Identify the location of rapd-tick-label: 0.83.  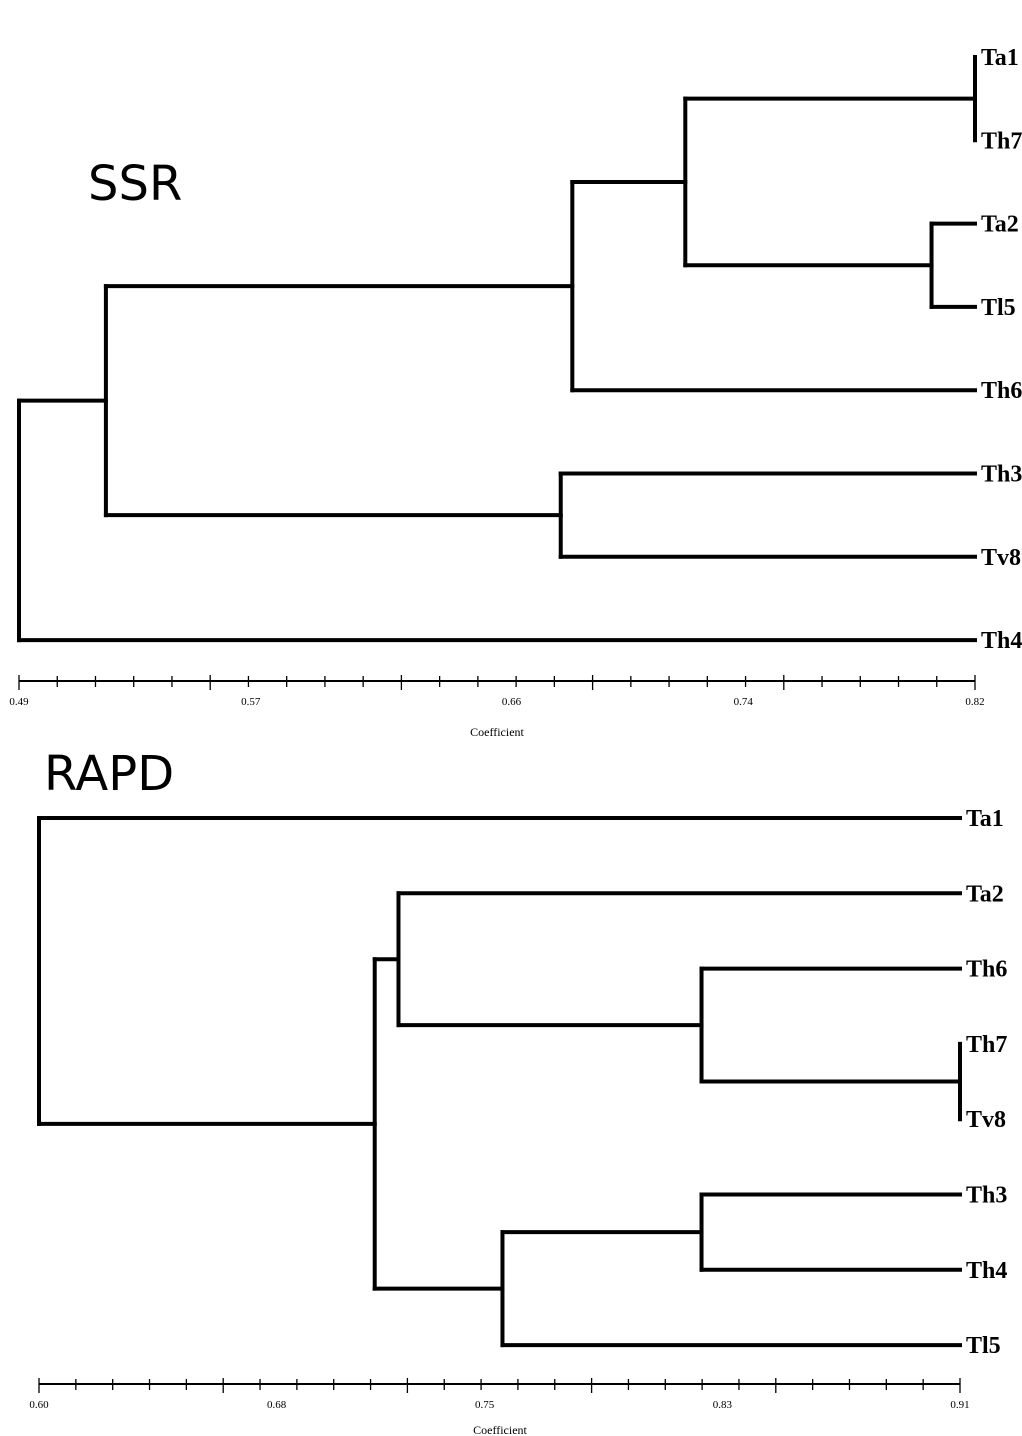
(723, 1405).